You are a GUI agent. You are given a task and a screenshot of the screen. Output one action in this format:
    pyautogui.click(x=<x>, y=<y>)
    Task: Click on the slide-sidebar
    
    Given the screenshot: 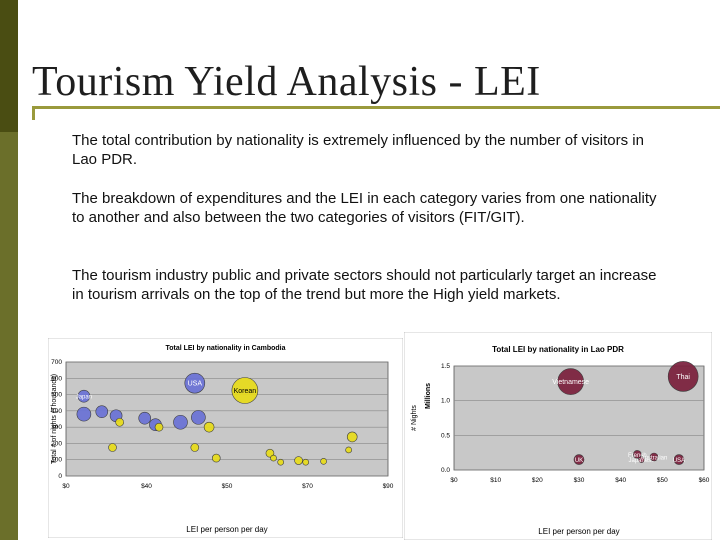 What is the action you would take?
    pyautogui.click(x=9, y=270)
    